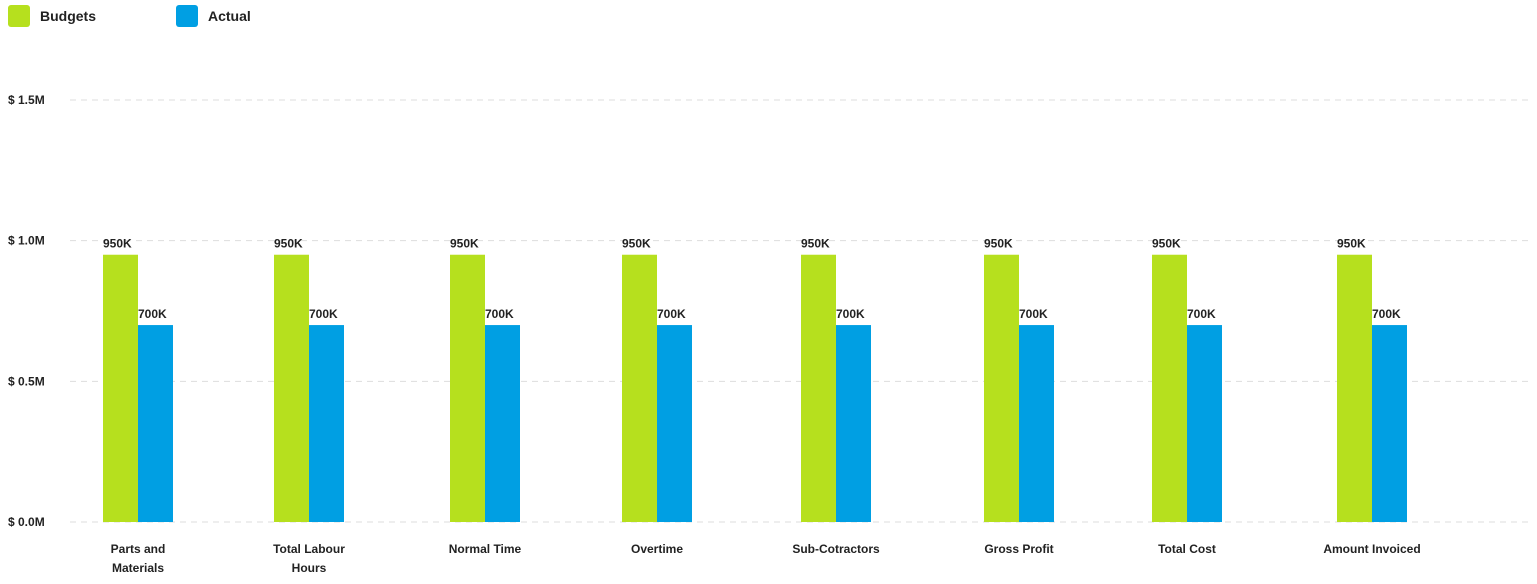 This screenshot has width=1537, height=584. Describe the element at coordinates (1187, 549) in the screenshot. I see `x-tick-label: Total Cost` at that location.